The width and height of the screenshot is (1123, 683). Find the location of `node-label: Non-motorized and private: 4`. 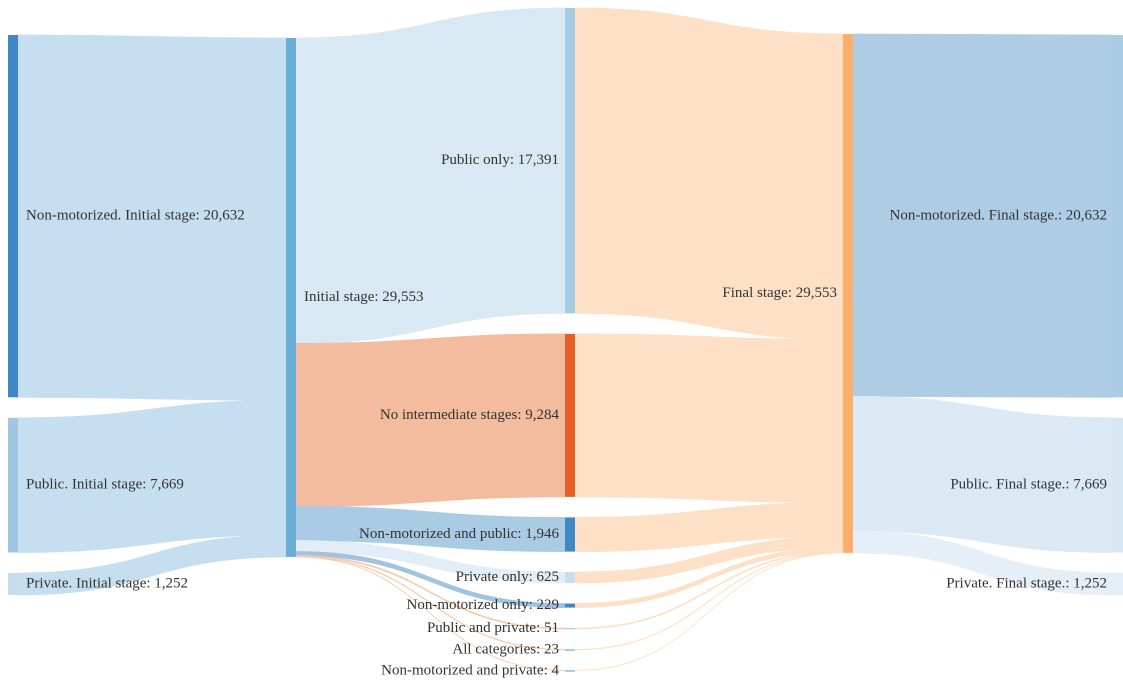

node-label: Non-motorized and private: 4 is located at coordinates (470, 670).